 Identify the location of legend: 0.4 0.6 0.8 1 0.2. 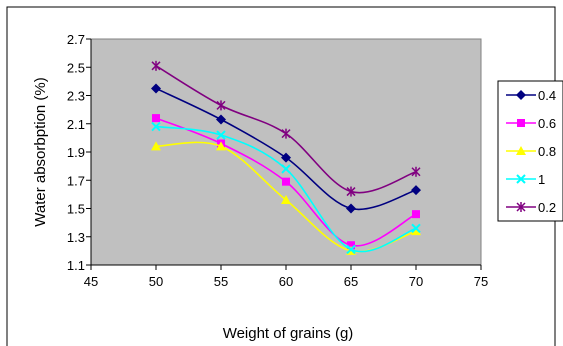
(530, 151).